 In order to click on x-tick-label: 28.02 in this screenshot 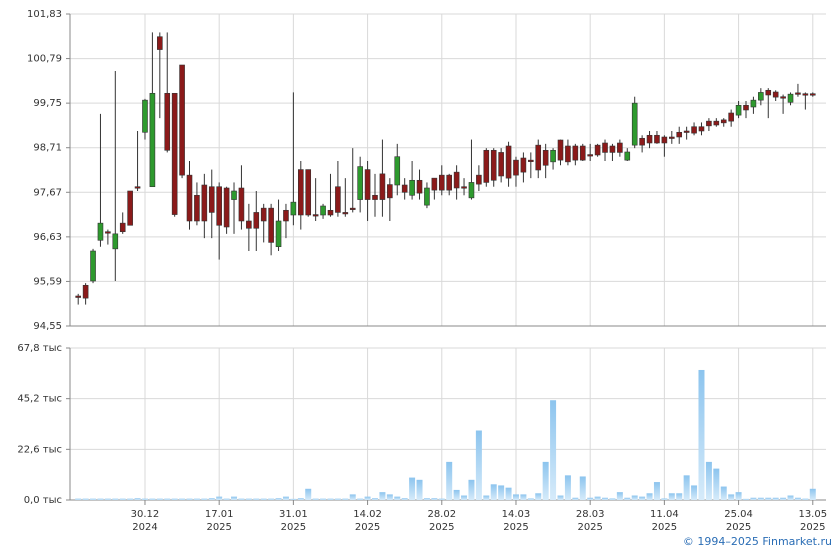, I will do `click(441, 514)`.